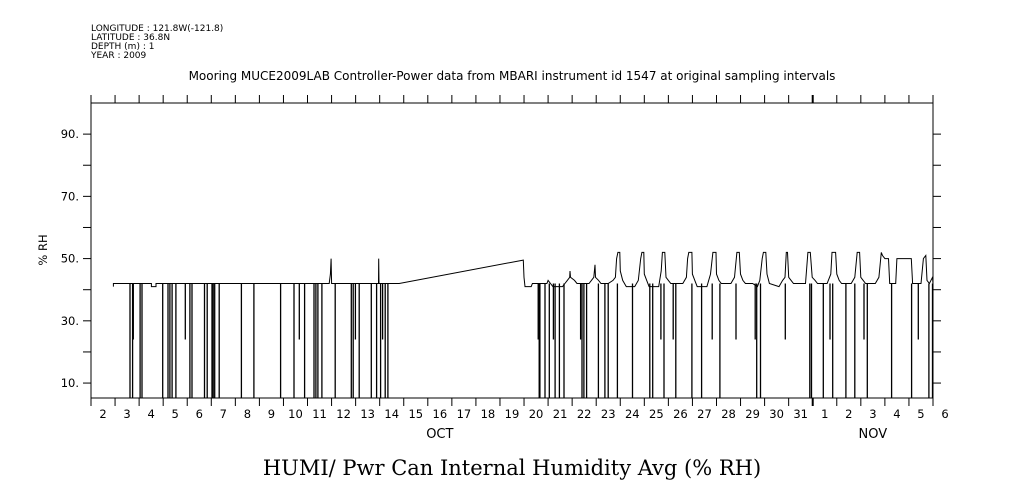 Image resolution: width=1009 pixels, height=504 pixels. What do you see at coordinates (415, 414) in the screenshot?
I see `x-tick-label: 15` at bounding box center [415, 414].